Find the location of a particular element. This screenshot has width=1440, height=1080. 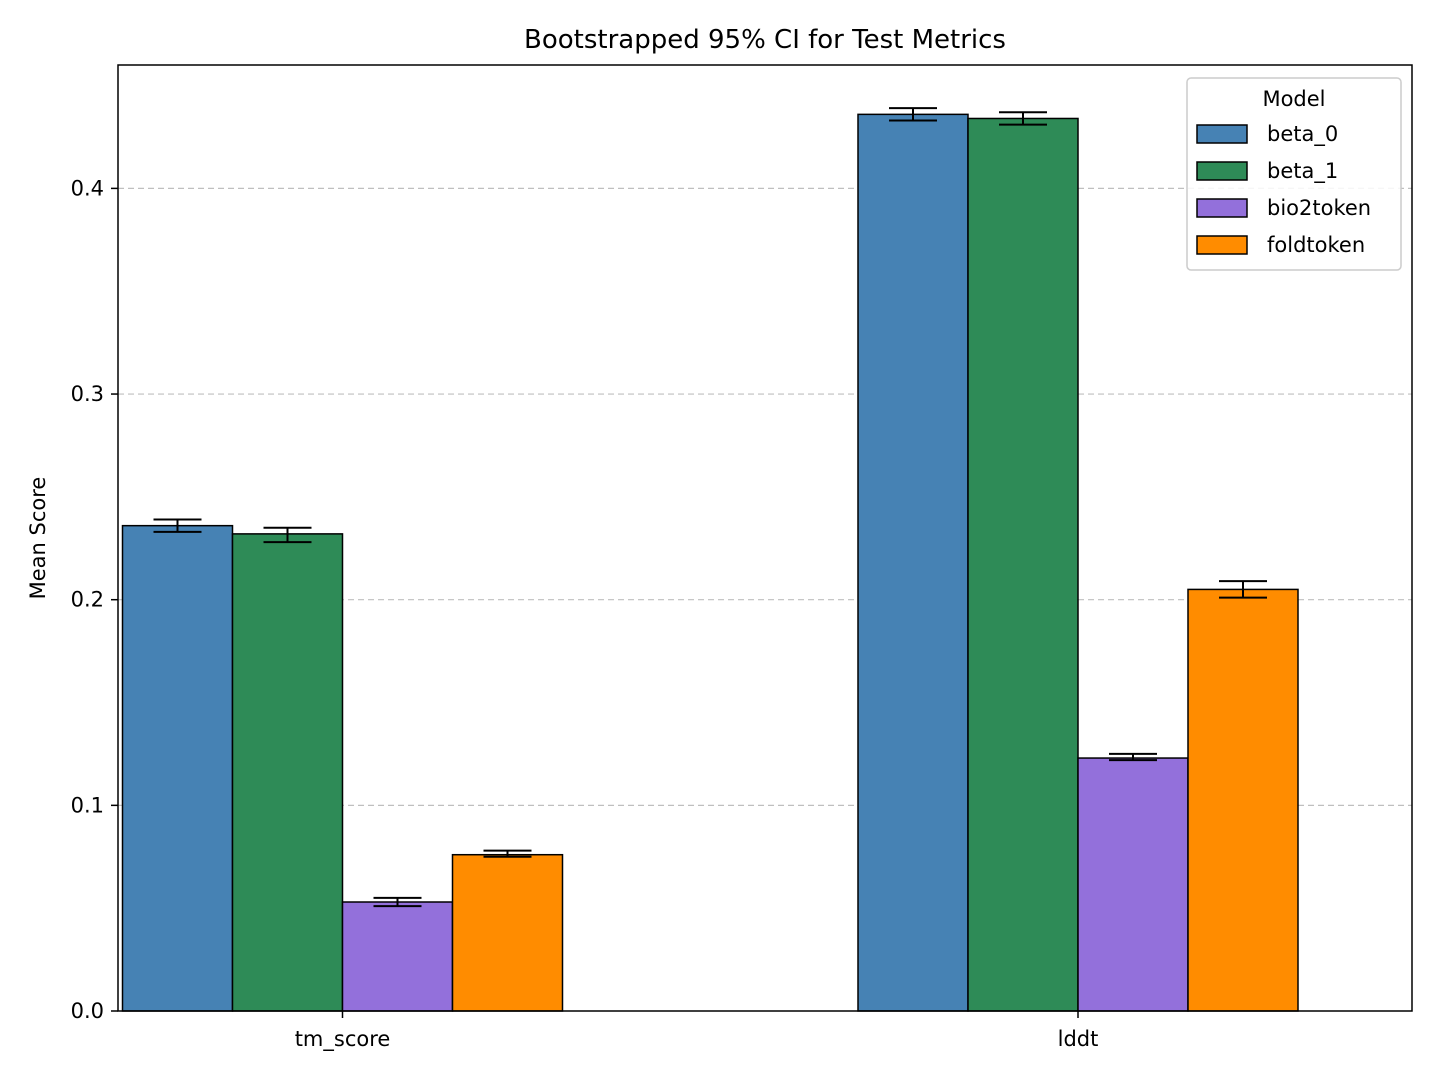

y-tick-label: 0.4 is located at coordinates (87, 188).